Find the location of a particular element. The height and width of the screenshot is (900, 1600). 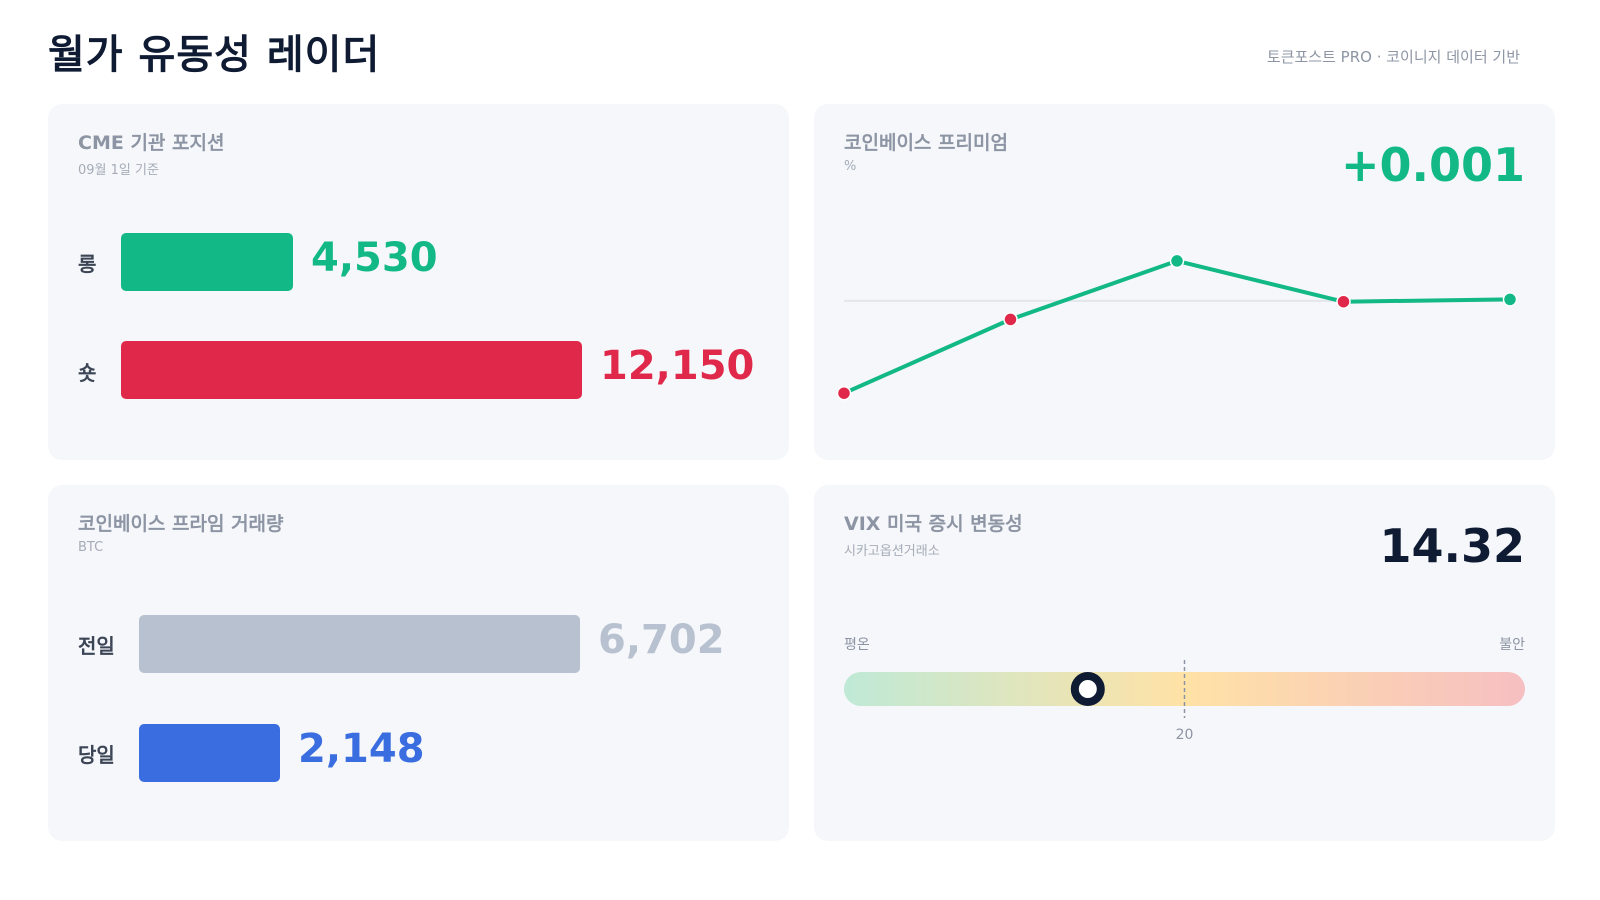

premium-line-chart is located at coordinates (1177, 327).